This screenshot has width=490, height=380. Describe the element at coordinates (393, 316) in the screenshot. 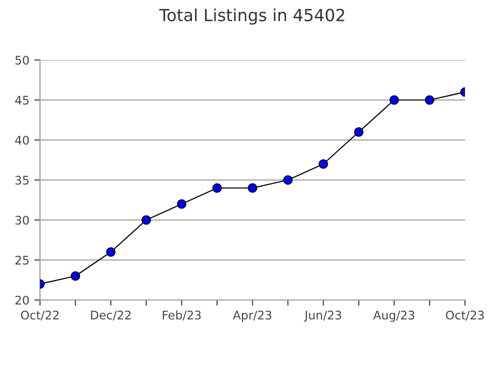

I see `x-tick-label: Aug/23` at that location.